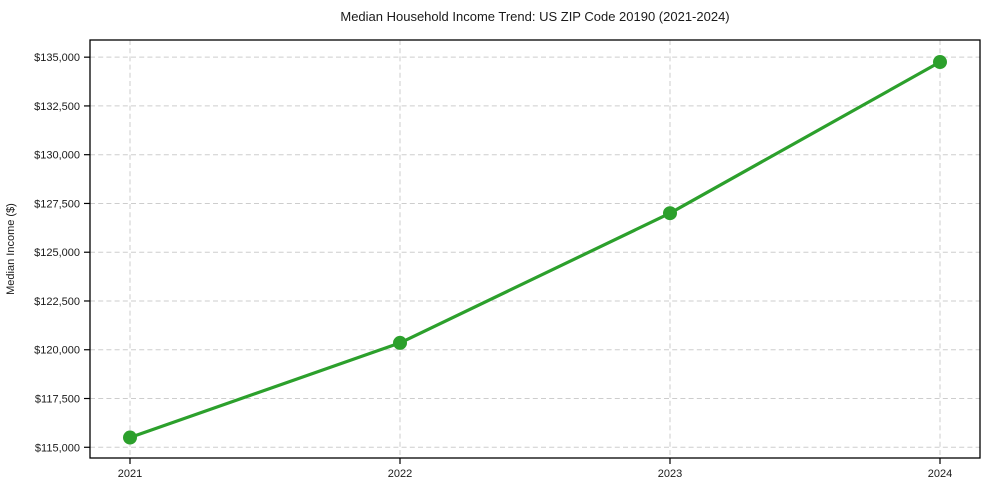 Image resolution: width=989 pixels, height=495 pixels. I want to click on data-point-2024, so click(940, 62).